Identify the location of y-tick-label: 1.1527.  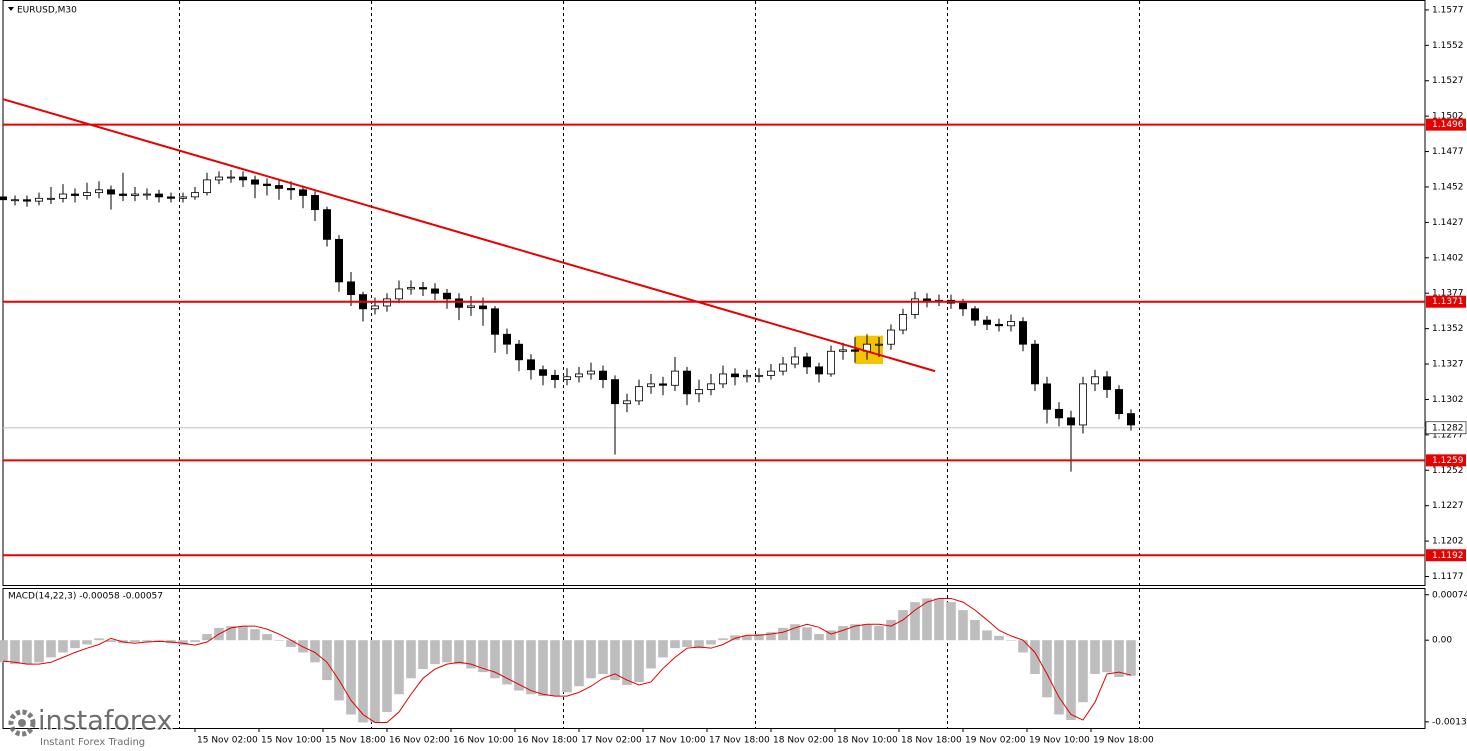
(1448, 81).